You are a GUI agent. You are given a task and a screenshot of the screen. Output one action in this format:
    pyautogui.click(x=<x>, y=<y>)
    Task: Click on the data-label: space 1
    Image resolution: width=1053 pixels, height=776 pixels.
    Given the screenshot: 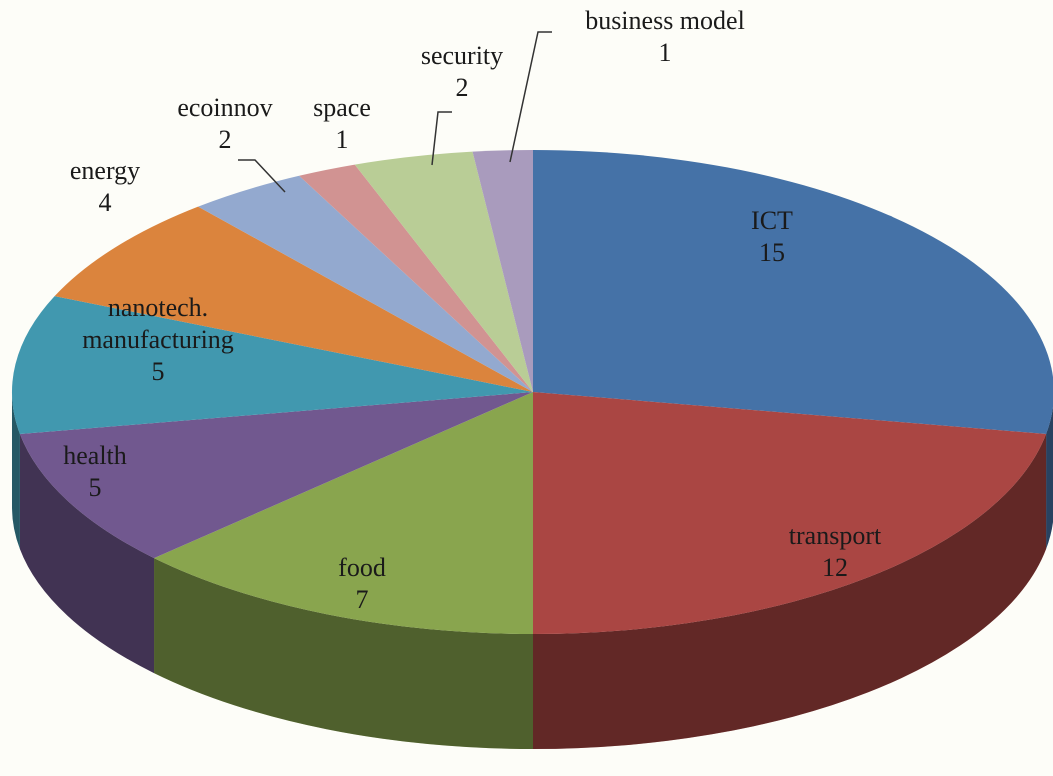 What is the action you would take?
    pyautogui.click(x=342, y=124)
    